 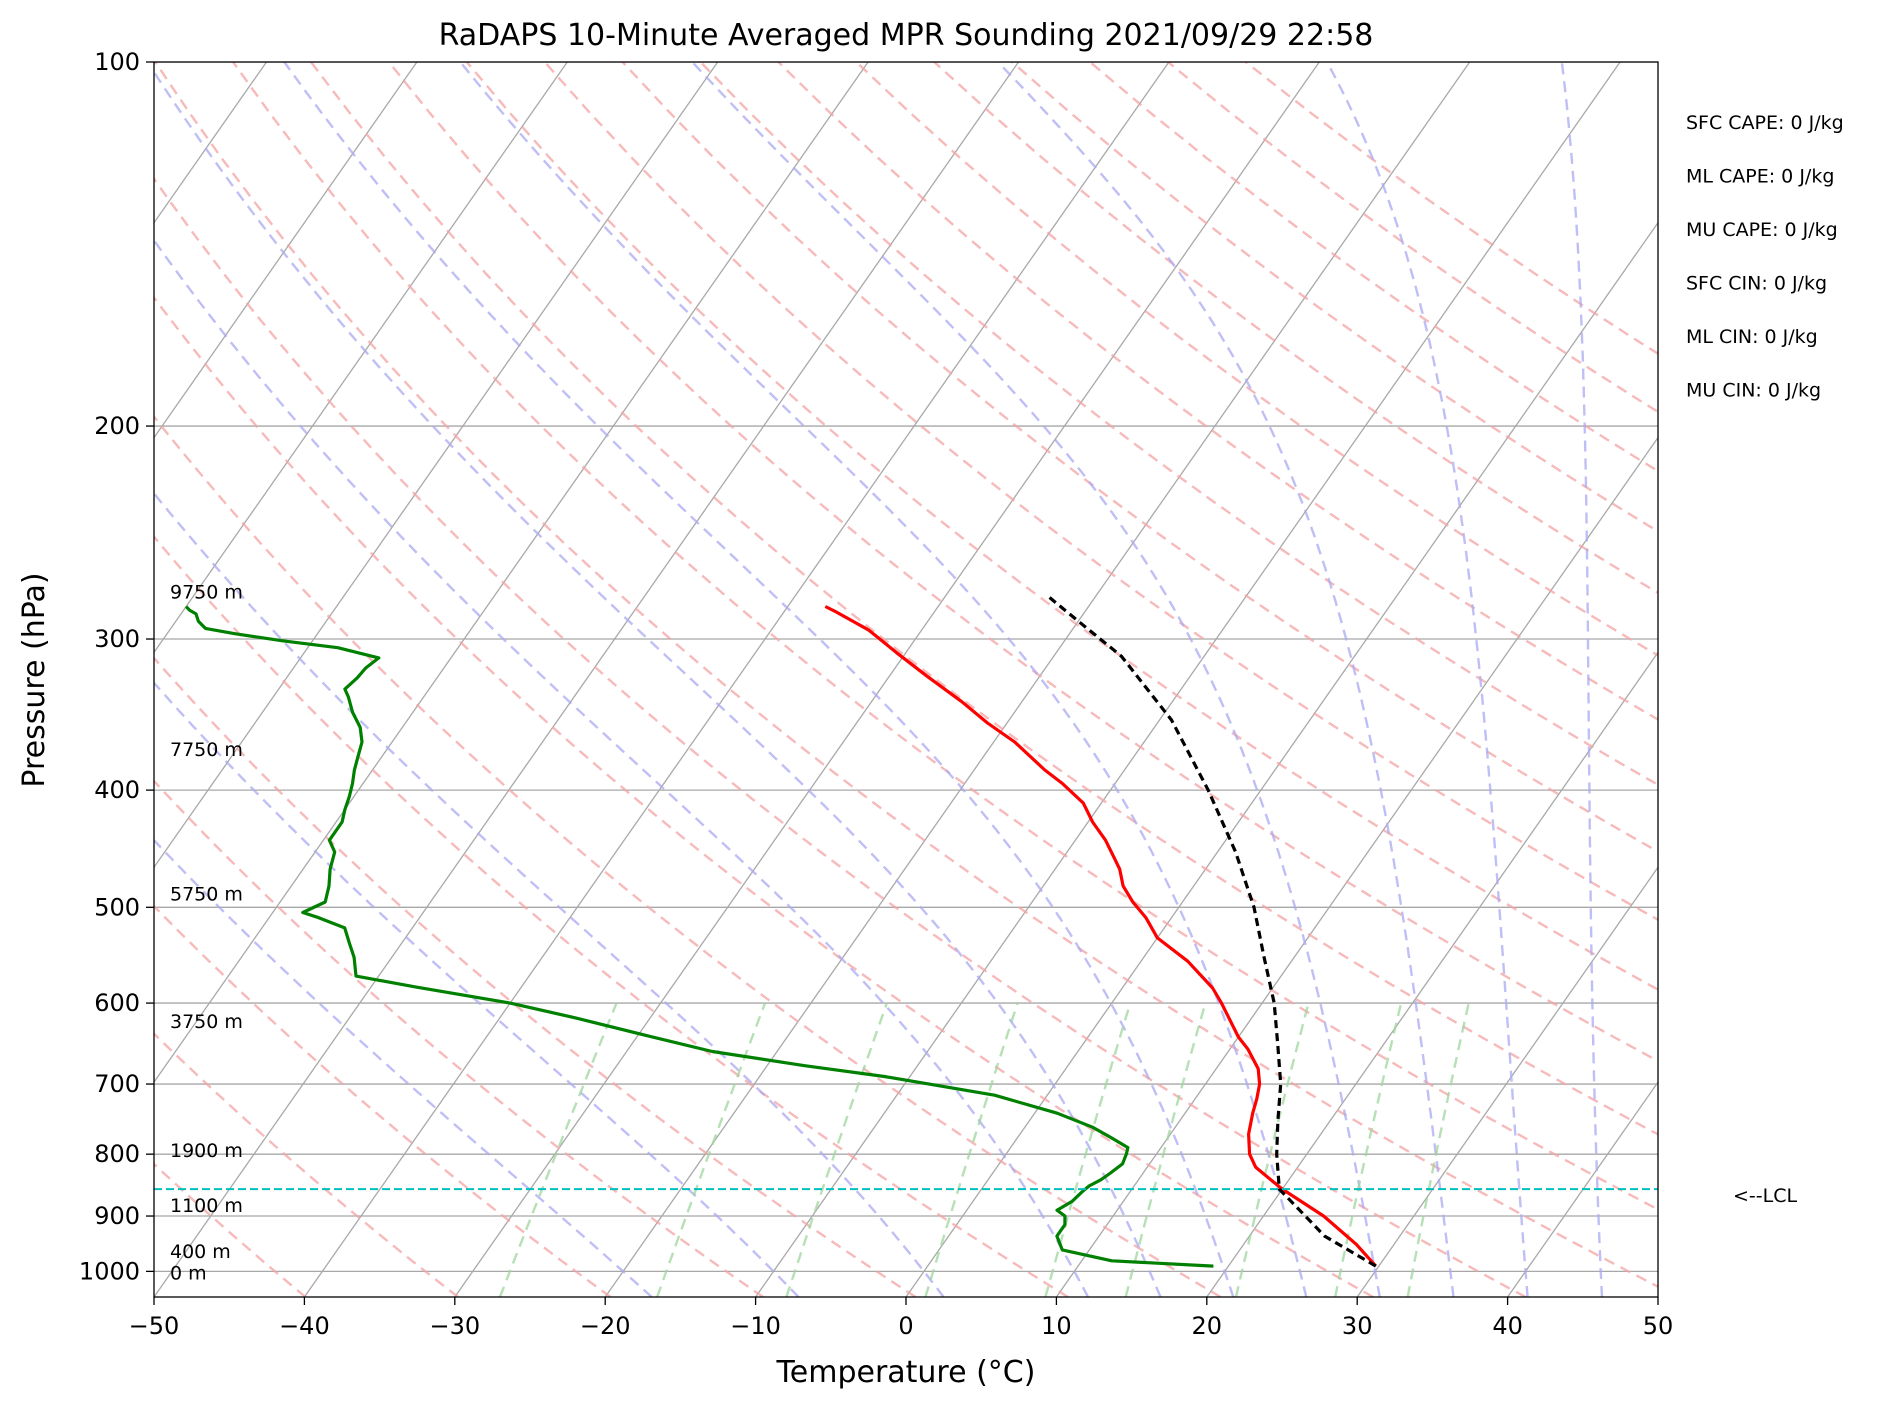 What do you see at coordinates (117, 907) in the screenshot?
I see `y-tick-label: 500` at bounding box center [117, 907].